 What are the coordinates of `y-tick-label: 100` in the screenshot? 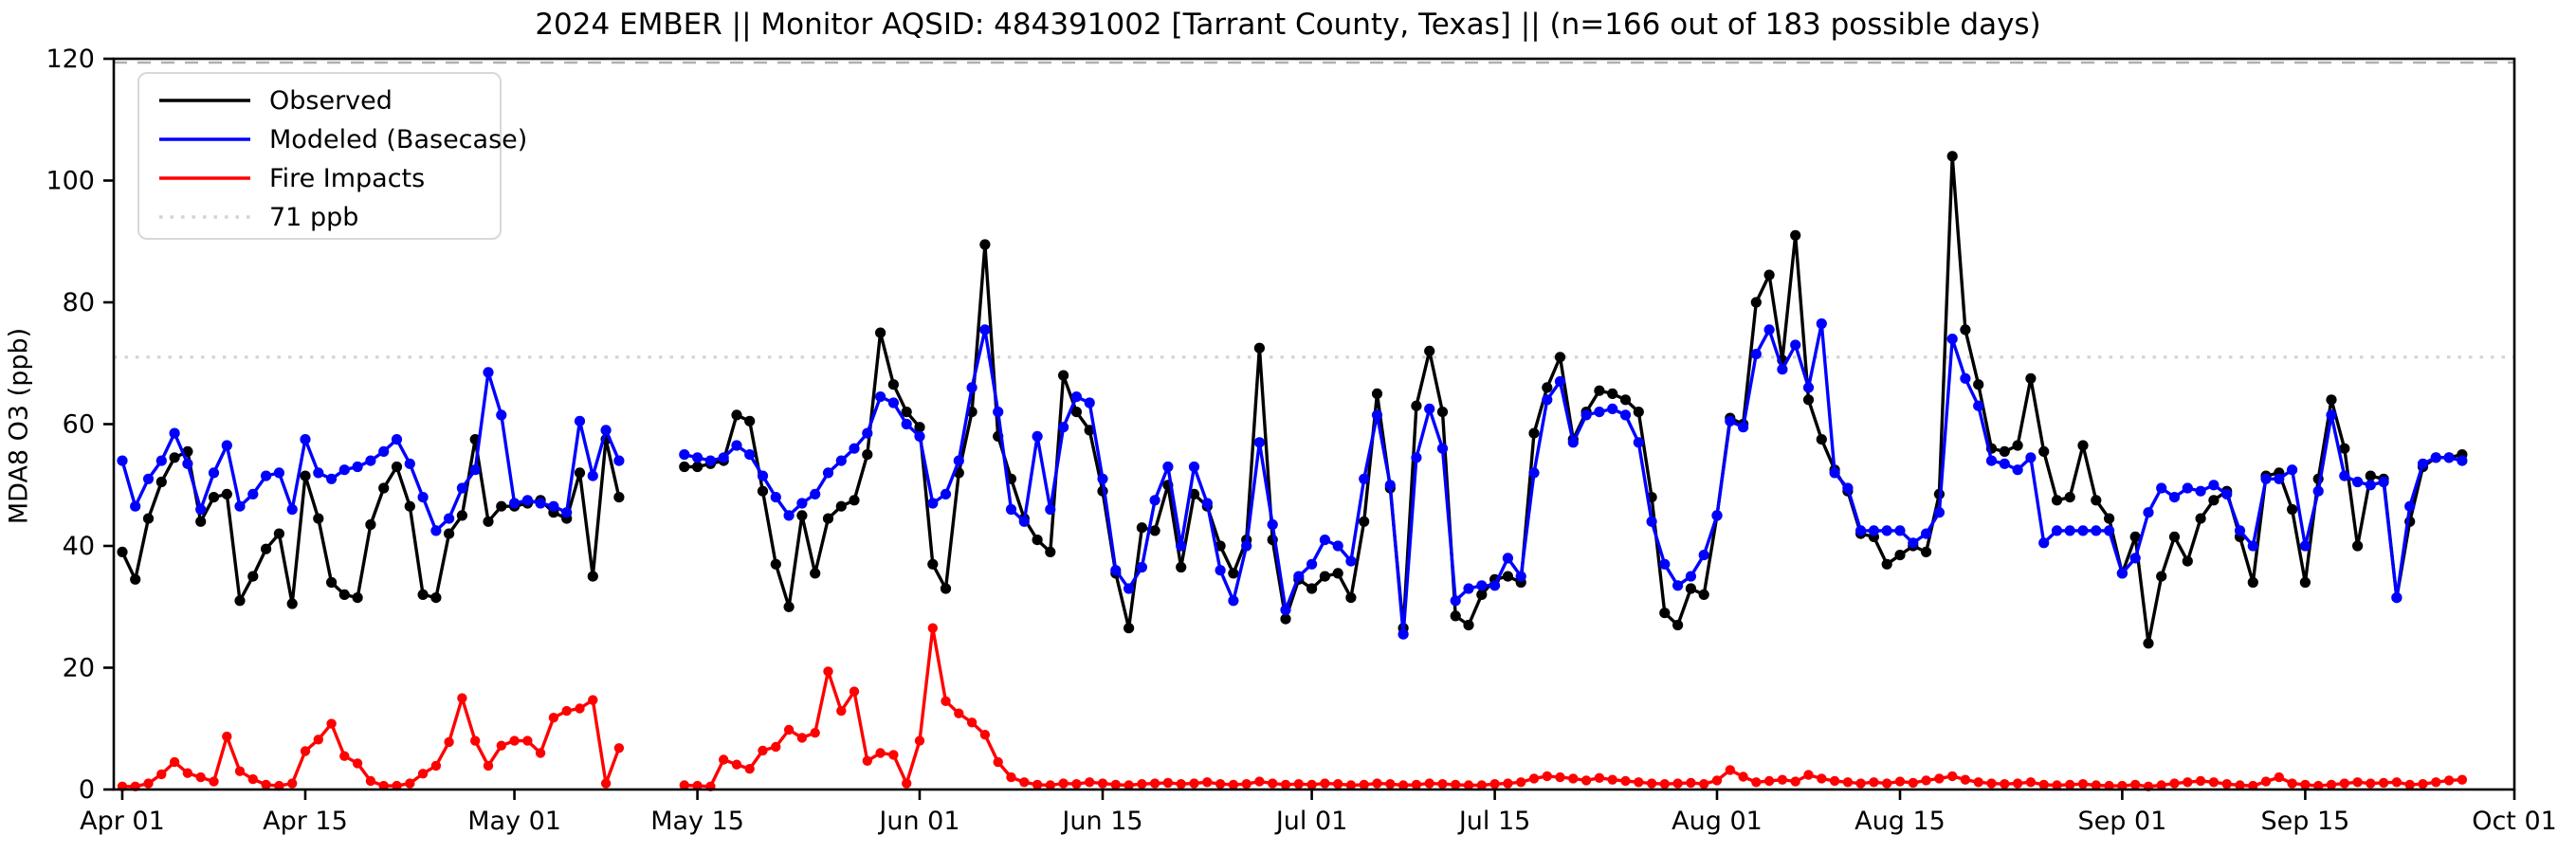 It's located at (70, 181).